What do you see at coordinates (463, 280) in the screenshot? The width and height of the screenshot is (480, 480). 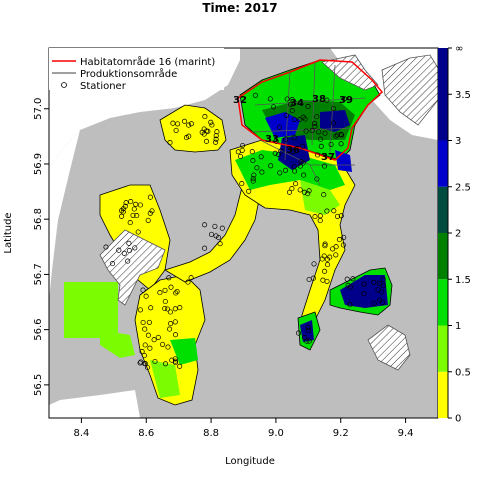 I see `colorbar-tick-label: 1.5` at bounding box center [463, 280].